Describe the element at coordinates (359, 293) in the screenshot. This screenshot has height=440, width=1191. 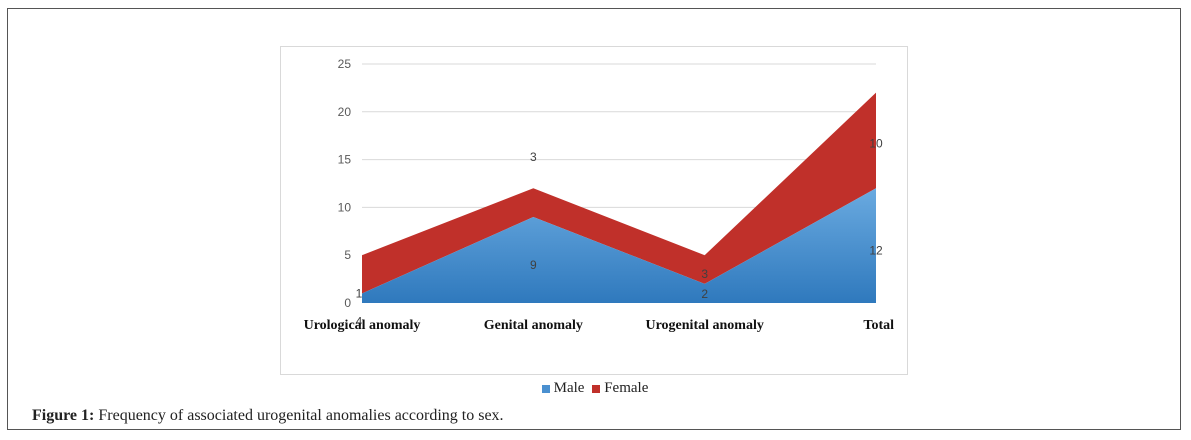
I see `data-label-male-0: 1` at that location.